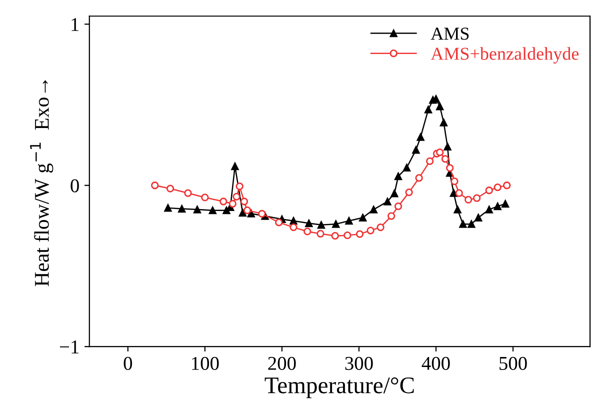 The width and height of the screenshot is (596, 403). Describe the element at coordinates (74, 185) in the screenshot. I see `y-tick-label: 0` at that location.